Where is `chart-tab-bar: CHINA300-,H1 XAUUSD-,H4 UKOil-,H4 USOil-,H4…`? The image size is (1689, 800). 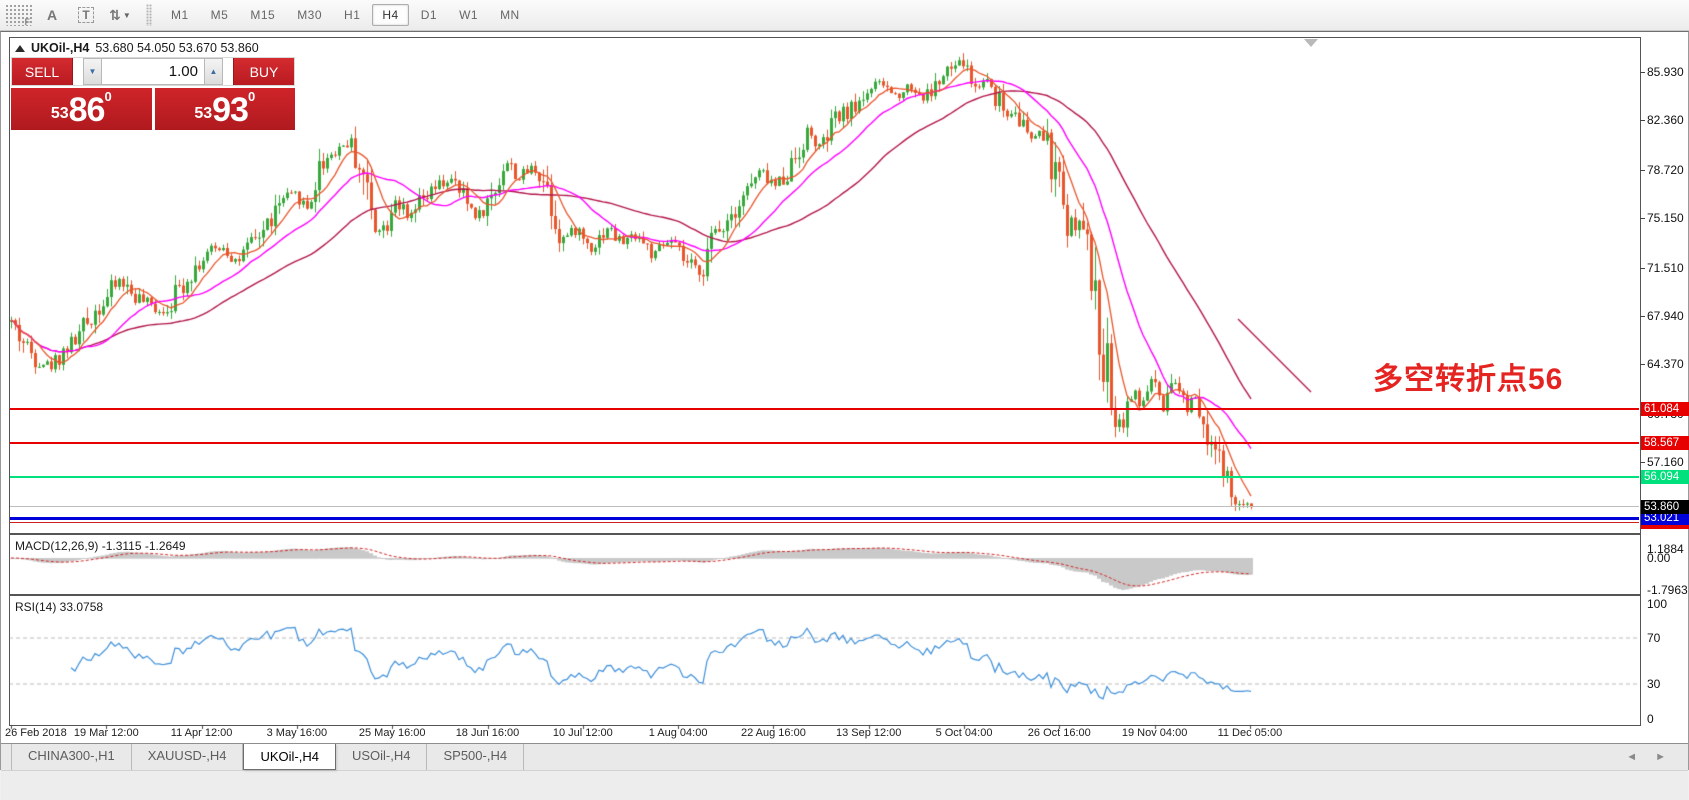
chart-tab-bar: CHINA300-,H1 XAUUSD-,H4 UKOil-,H4 USOil-,H4… is located at coordinates (844, 756).